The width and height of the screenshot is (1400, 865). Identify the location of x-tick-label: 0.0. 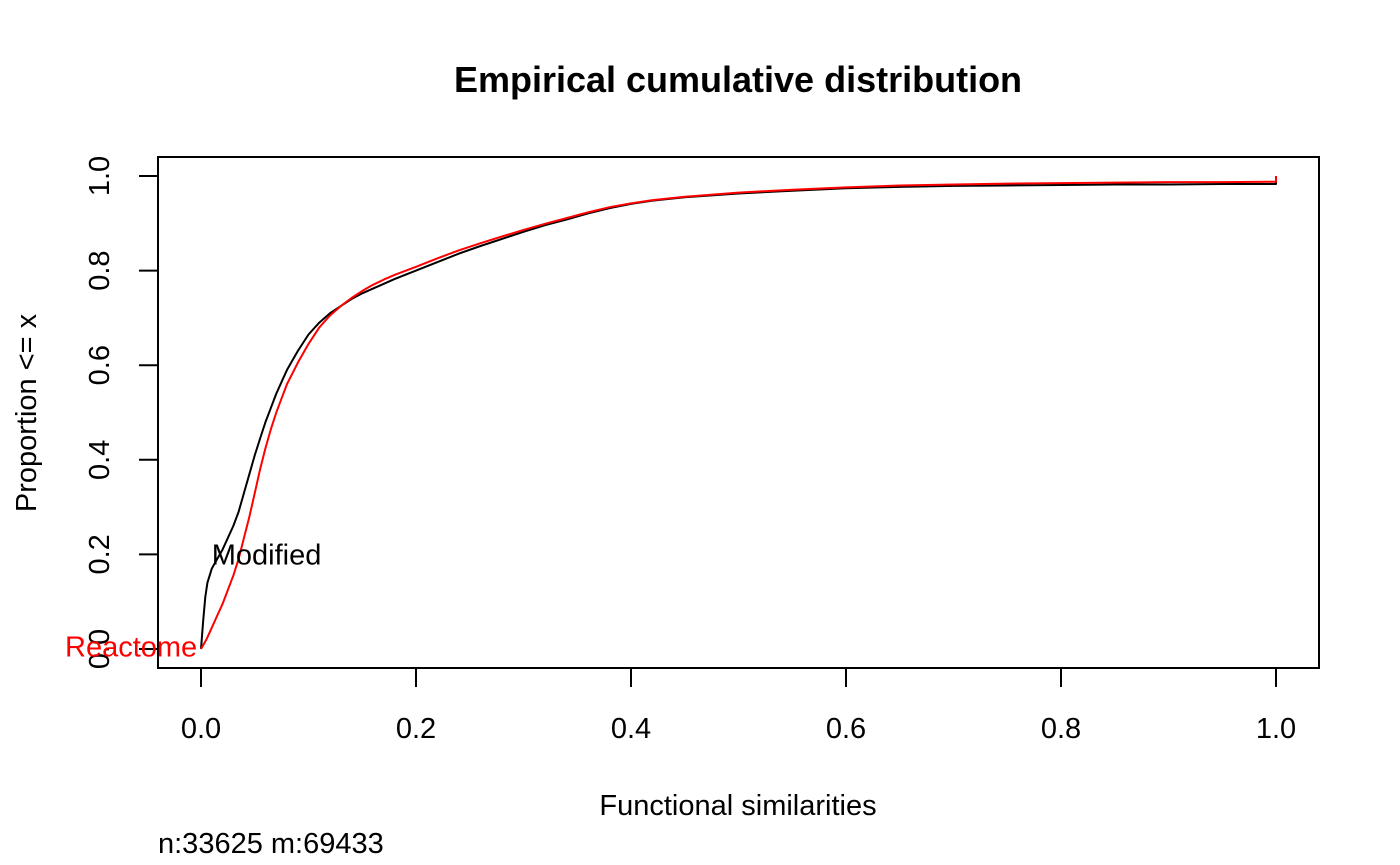
(201, 729).